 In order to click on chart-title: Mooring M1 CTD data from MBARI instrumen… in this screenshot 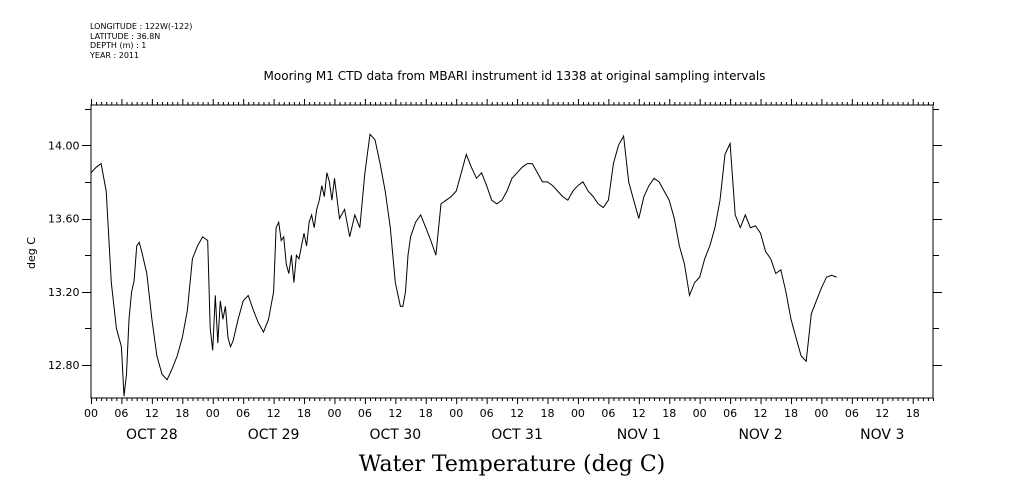, I will do `click(514, 76)`.